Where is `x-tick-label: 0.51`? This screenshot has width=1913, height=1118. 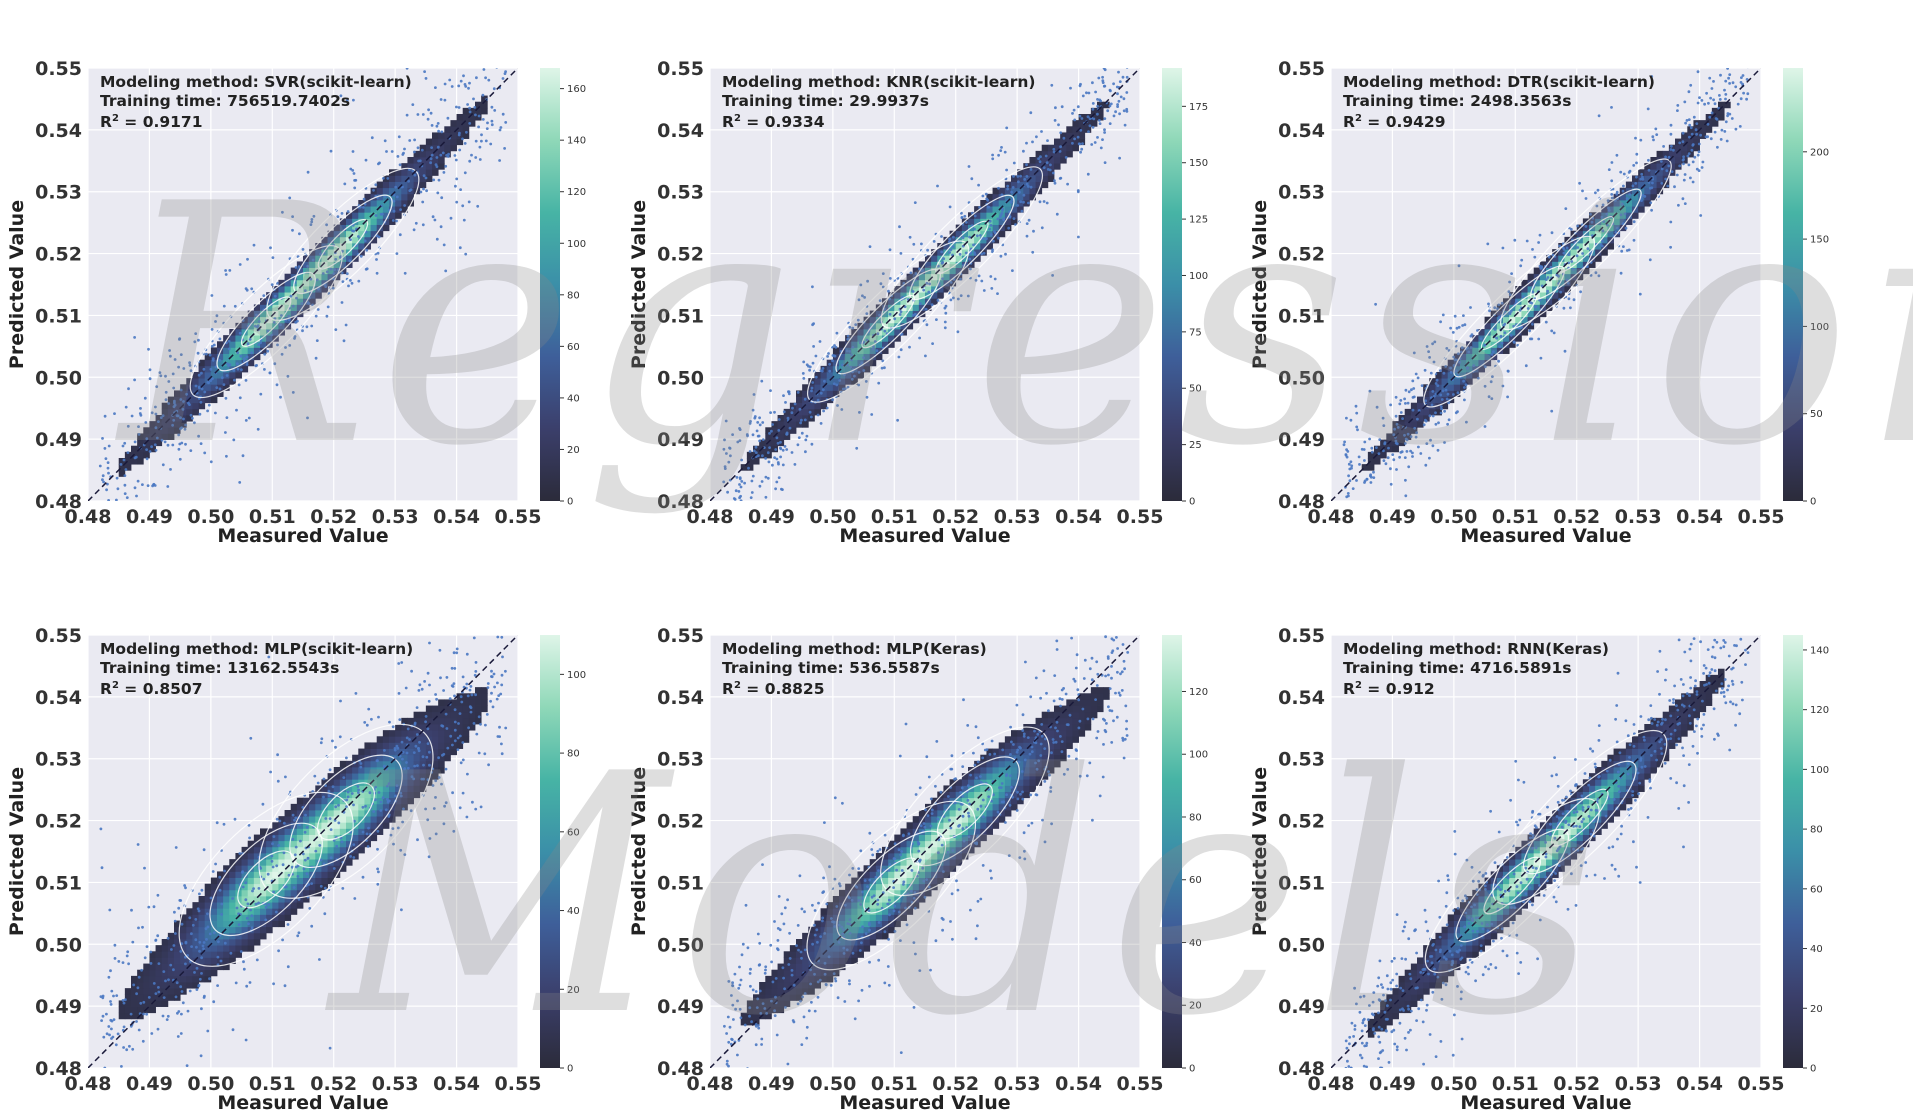
x-tick-label: 0.51 is located at coordinates (1515, 517).